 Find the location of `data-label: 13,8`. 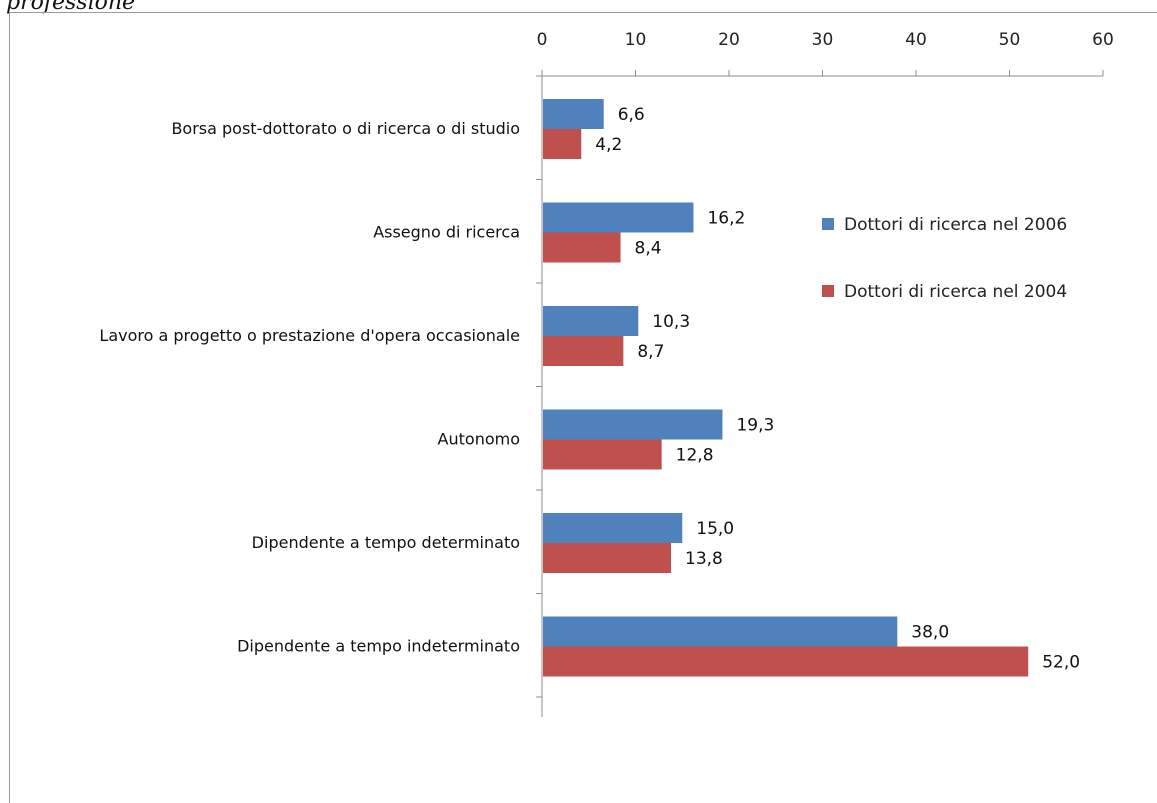

data-label: 13,8 is located at coordinates (704, 559).